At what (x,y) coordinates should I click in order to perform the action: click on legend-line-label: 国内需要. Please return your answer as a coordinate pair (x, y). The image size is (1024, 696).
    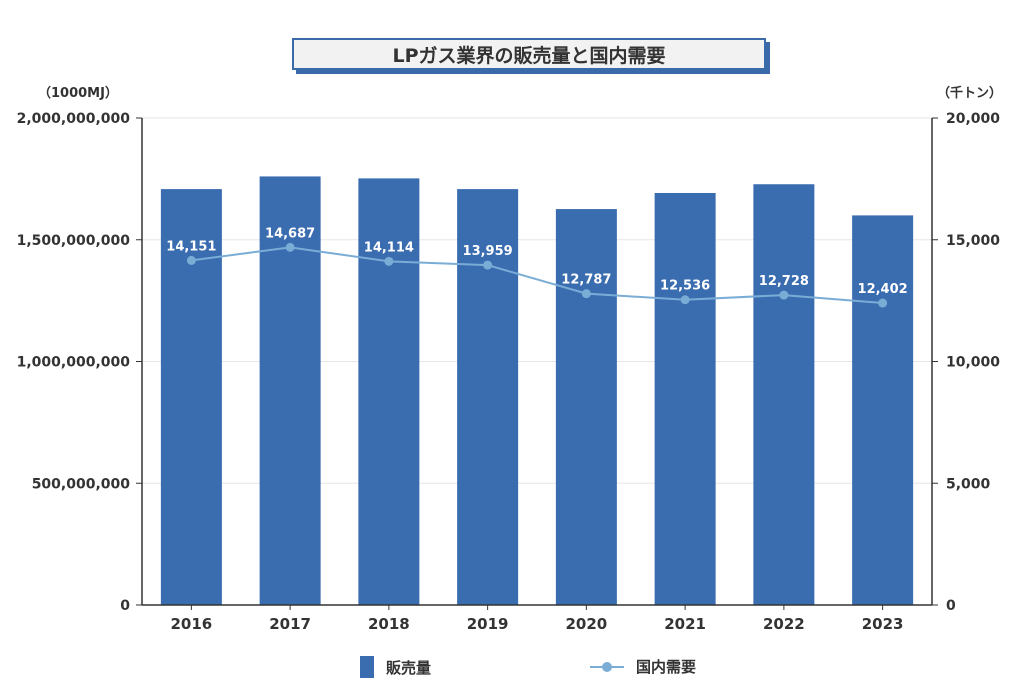
    Looking at the image, I should click on (666, 667).